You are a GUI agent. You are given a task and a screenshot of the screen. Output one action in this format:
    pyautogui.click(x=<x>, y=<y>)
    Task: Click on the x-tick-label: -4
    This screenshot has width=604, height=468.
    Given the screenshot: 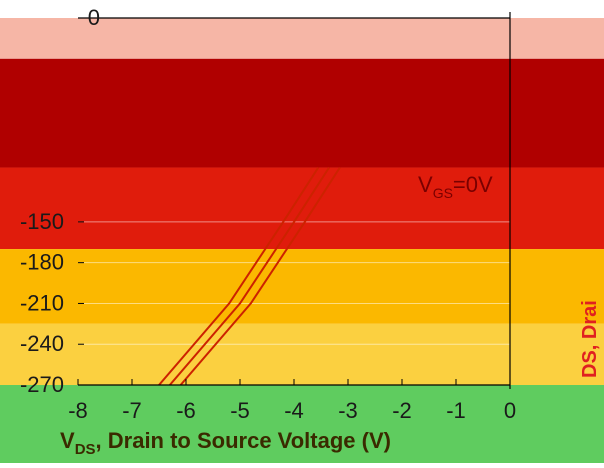 What is the action you would take?
    pyautogui.click(x=294, y=410)
    